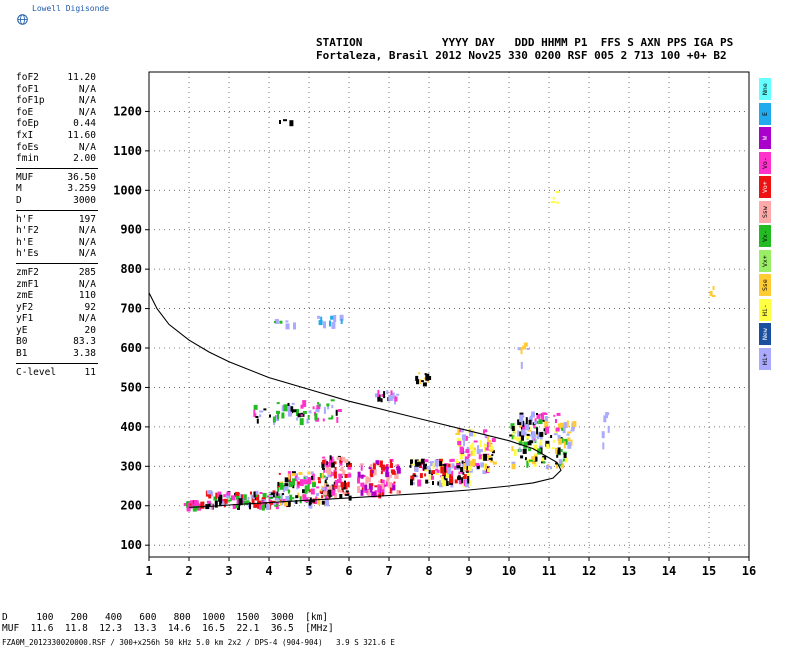  I want to click on x-tick-label: 12, so click(589, 571).